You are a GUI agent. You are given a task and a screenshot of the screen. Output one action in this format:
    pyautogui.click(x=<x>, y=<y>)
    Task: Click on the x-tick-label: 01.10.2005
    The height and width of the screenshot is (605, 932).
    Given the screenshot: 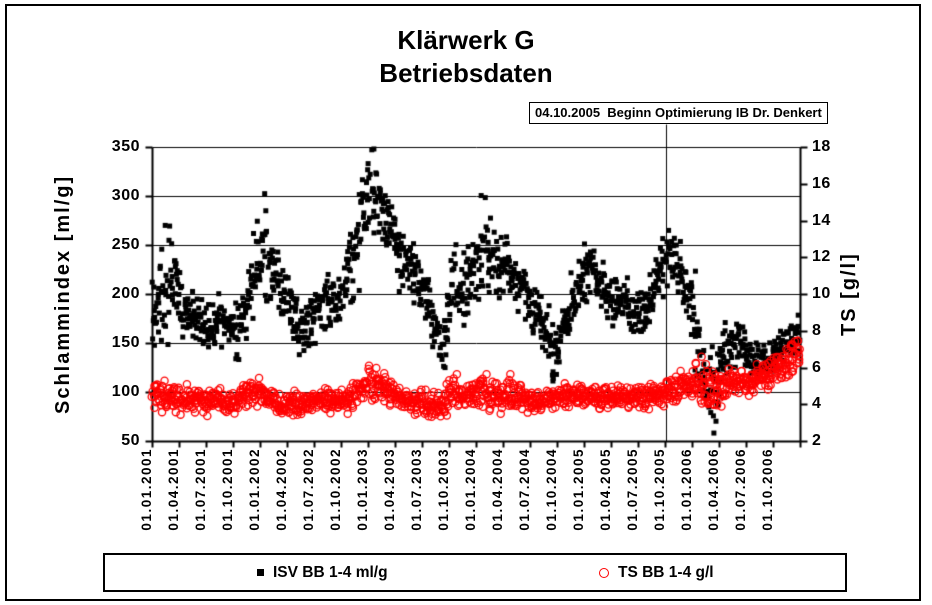 What is the action you would take?
    pyautogui.click(x=659, y=489)
    